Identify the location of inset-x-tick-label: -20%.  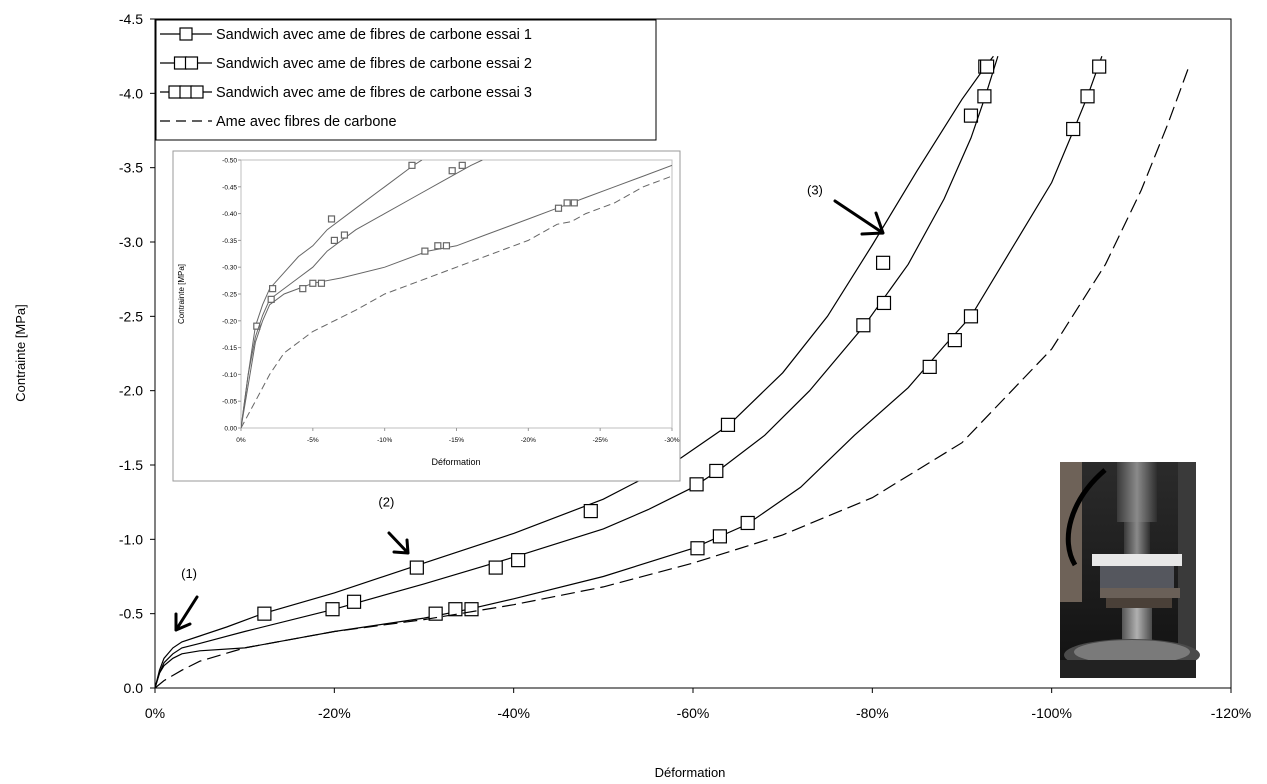
(528, 440).